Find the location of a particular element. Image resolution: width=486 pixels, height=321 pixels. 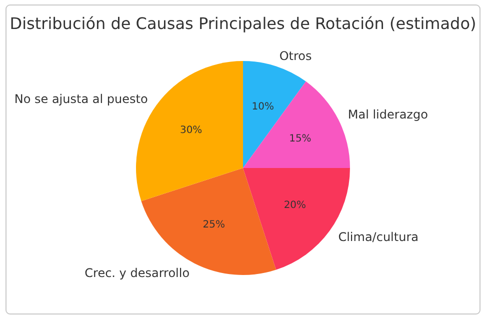

data-label: 15% is located at coordinates (300, 138).